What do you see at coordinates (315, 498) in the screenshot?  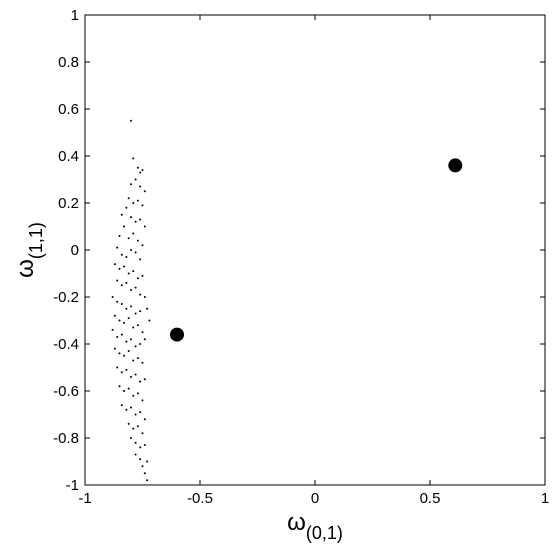 I see `x-tick-label: 0` at bounding box center [315, 498].